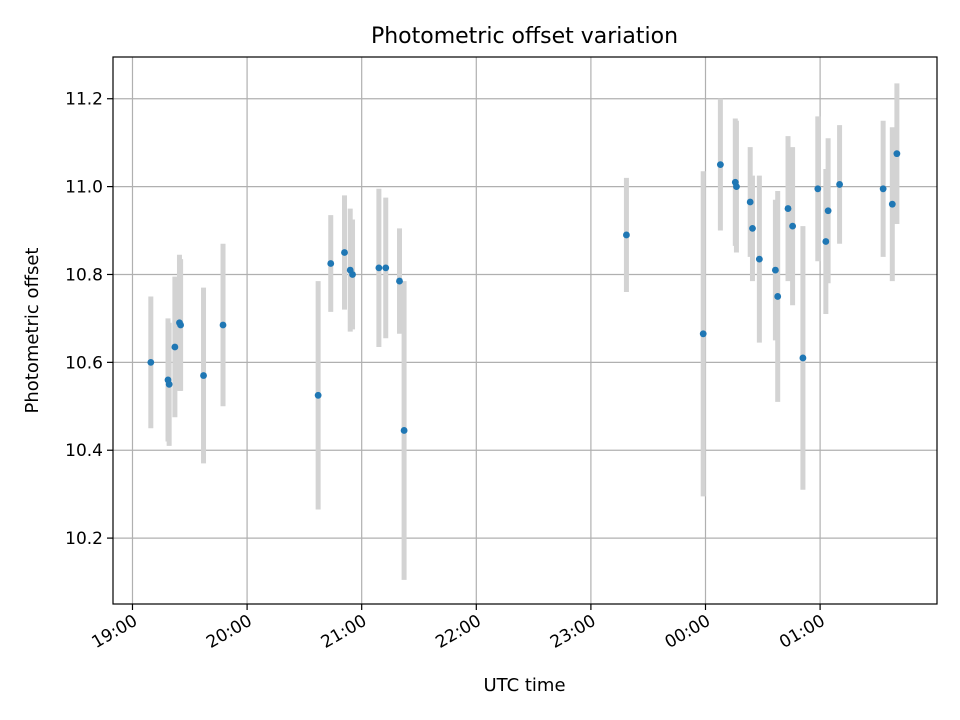  What do you see at coordinates (84, 188) in the screenshot?
I see `y-tick-label: 11.0` at bounding box center [84, 188].